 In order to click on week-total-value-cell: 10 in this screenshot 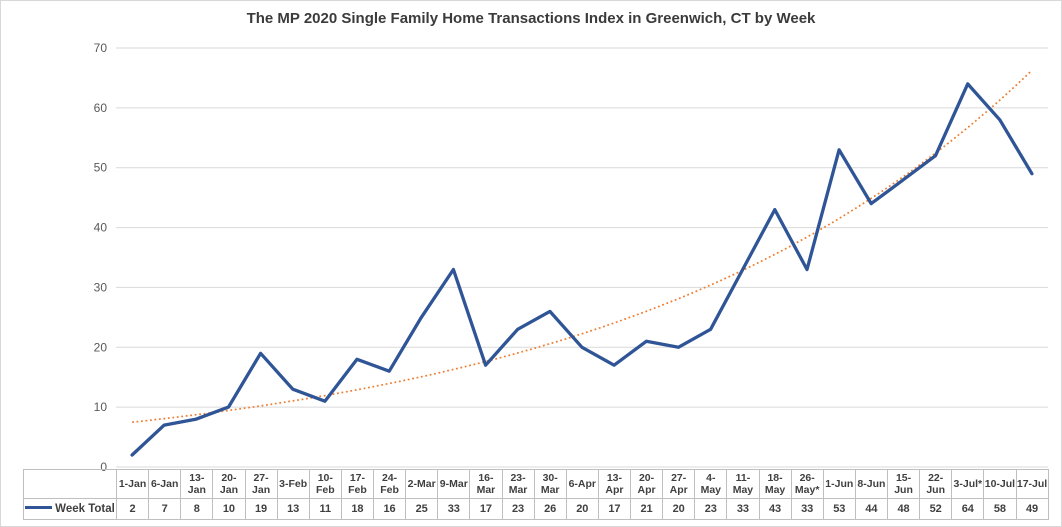, I will do `click(229, 509)`.